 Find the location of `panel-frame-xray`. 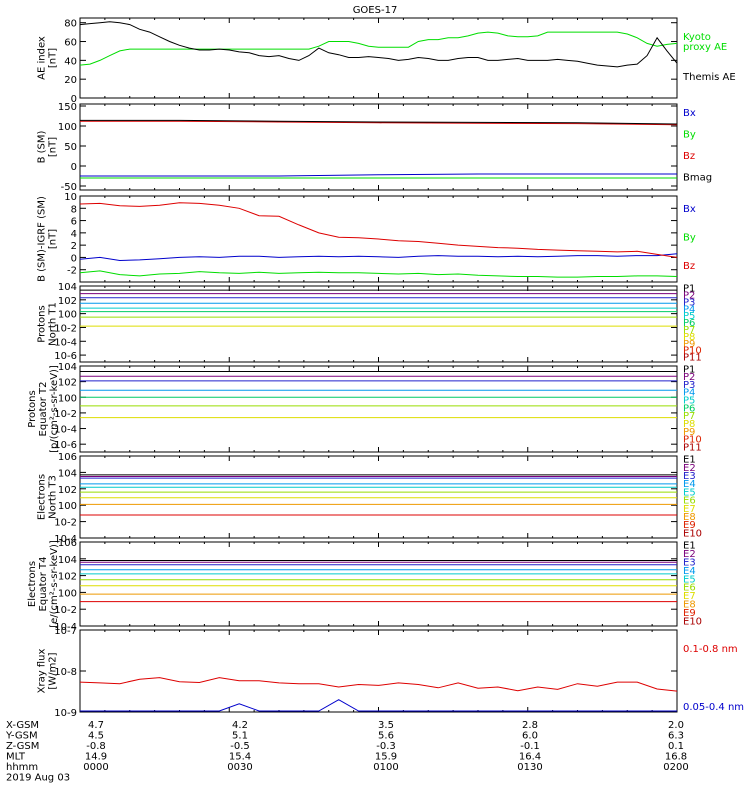

panel-frame-xray is located at coordinates (378, 671).